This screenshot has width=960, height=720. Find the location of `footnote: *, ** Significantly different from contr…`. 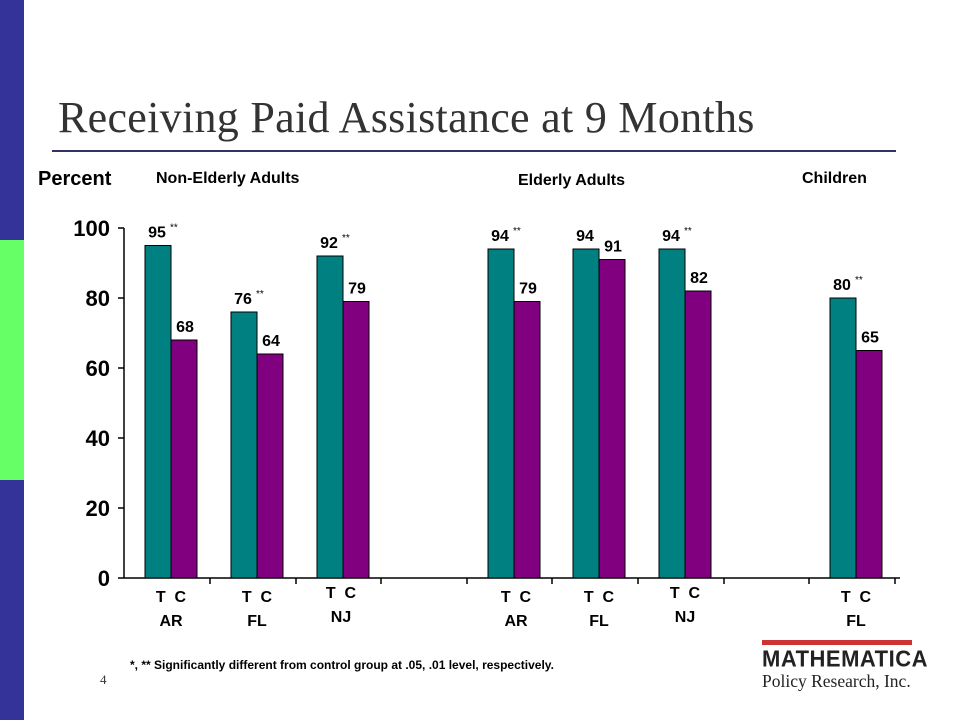

footnote: *, ** Significantly different from contr… is located at coordinates (342, 665).